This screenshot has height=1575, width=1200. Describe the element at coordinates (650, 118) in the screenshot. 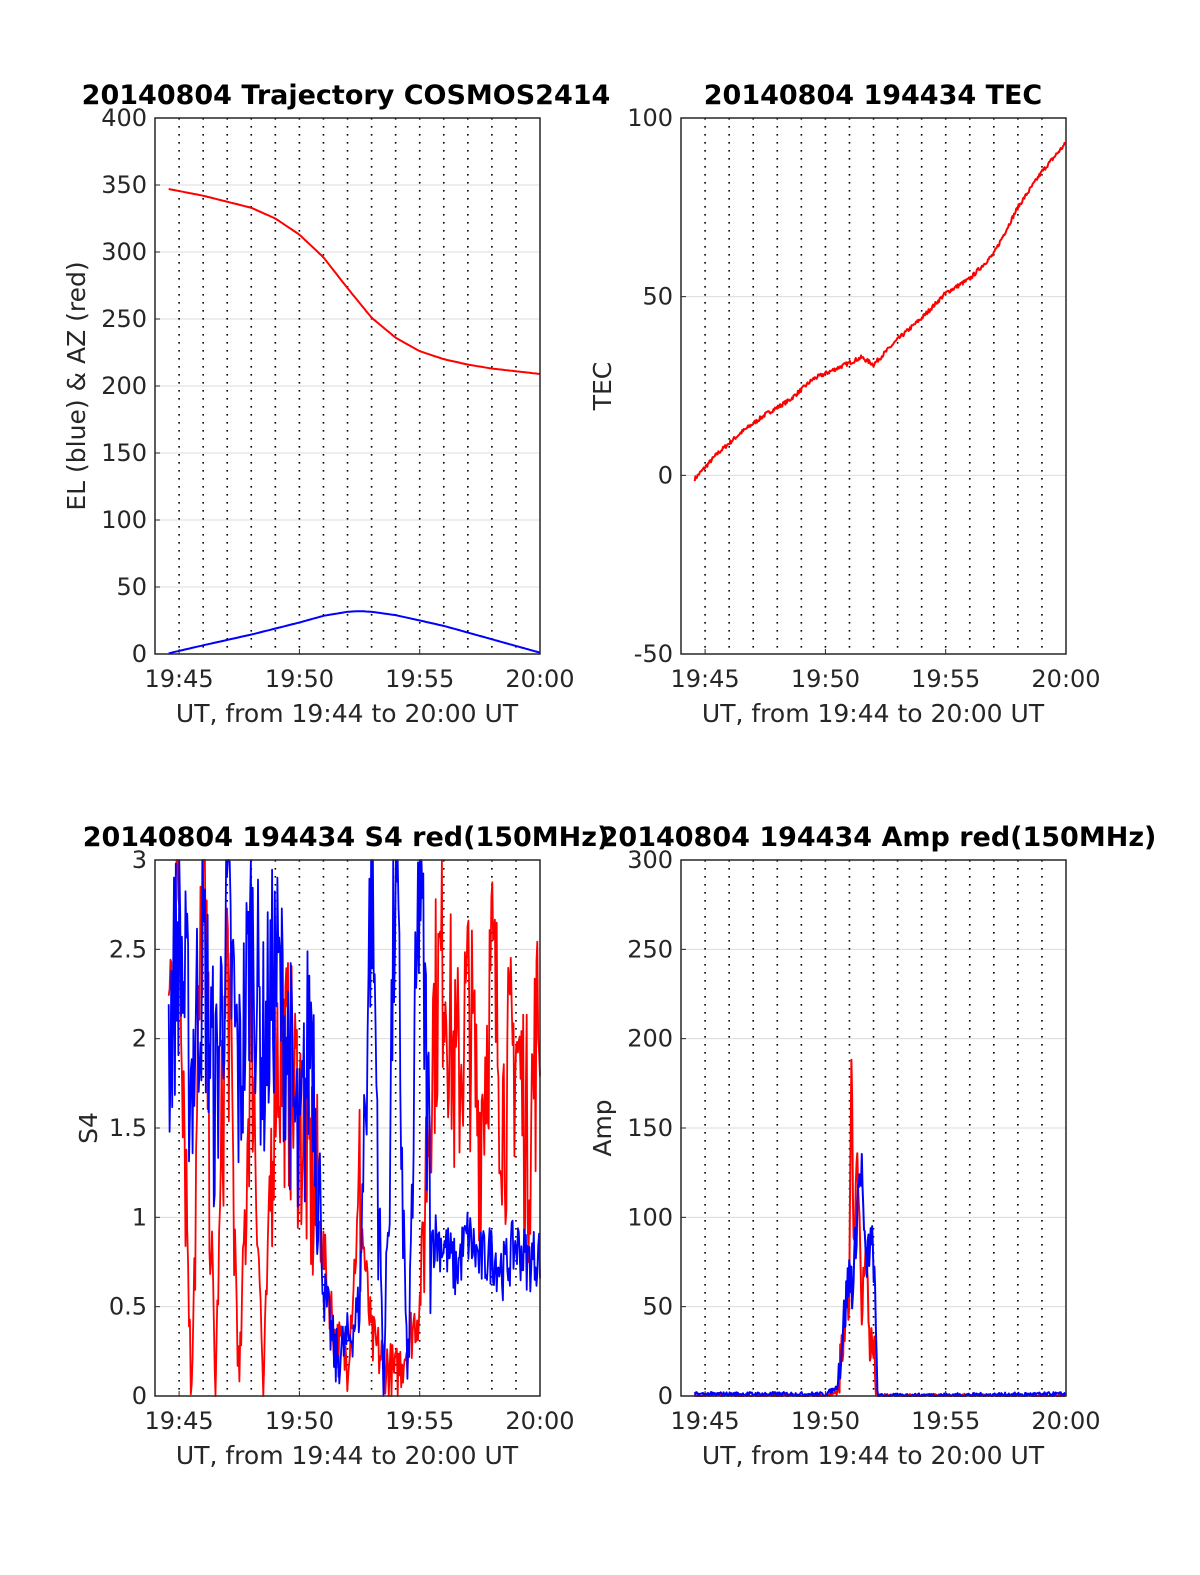

I see `tec-y-tick-label: 100` at that location.